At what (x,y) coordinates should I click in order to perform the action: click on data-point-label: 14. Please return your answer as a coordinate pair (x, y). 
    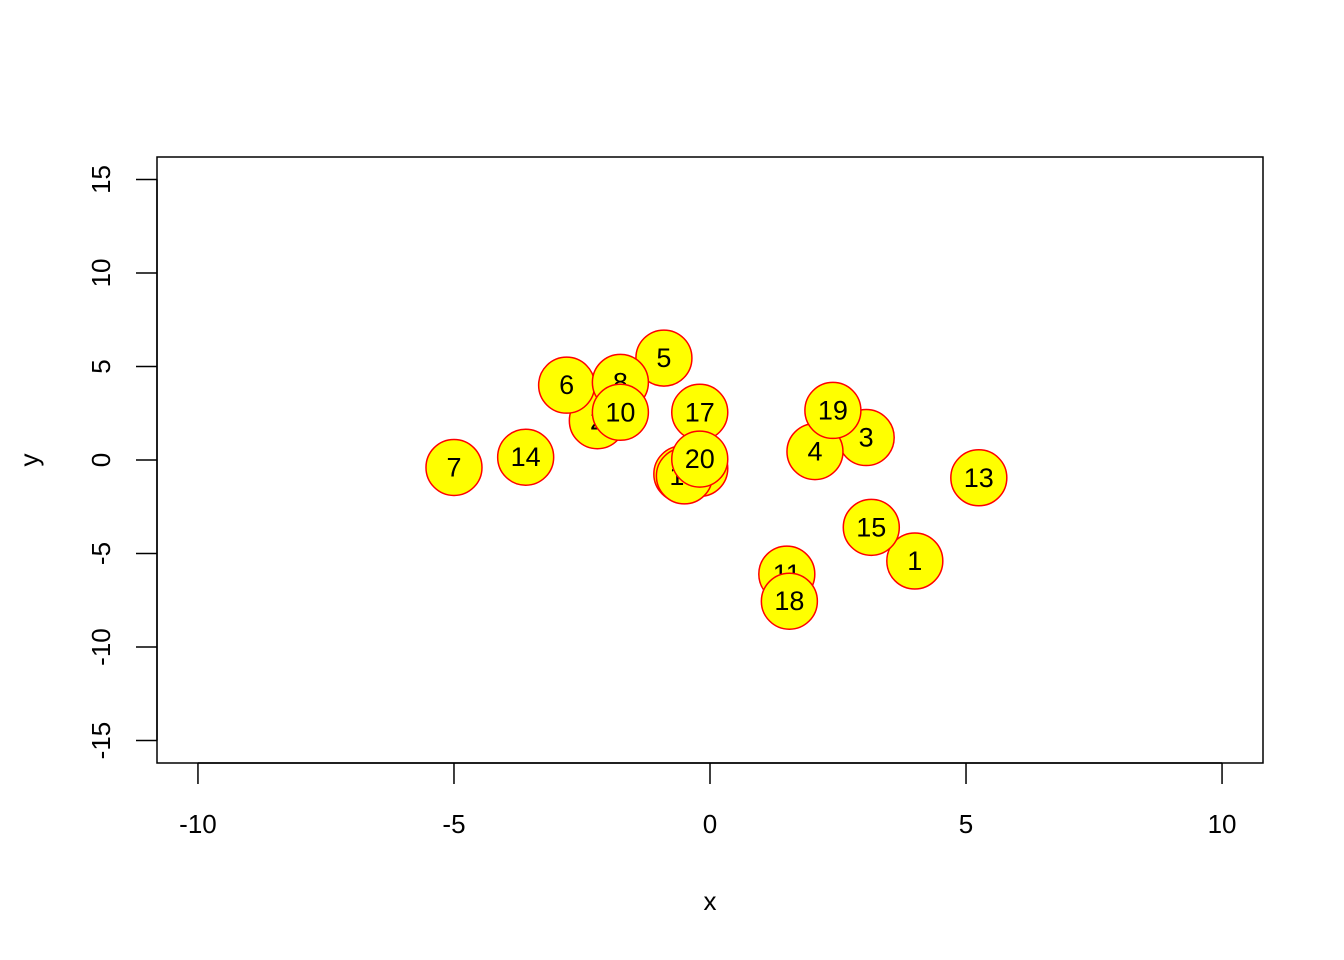
    Looking at the image, I should click on (526, 457).